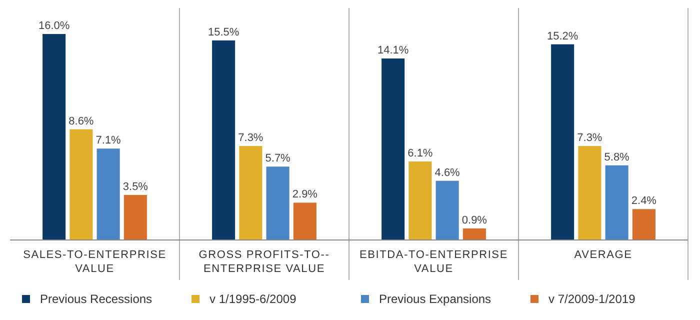  What do you see at coordinates (475, 220) in the screenshot?
I see `data-label: 0.9%` at bounding box center [475, 220].